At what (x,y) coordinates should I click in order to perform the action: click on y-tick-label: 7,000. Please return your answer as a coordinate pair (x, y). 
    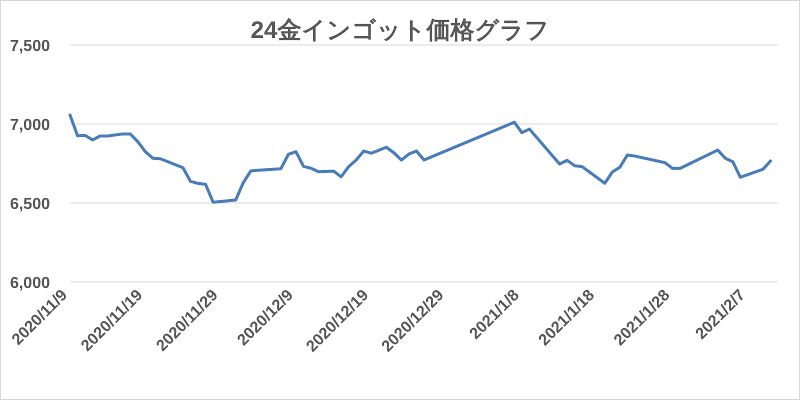
    Looking at the image, I should click on (30, 125).